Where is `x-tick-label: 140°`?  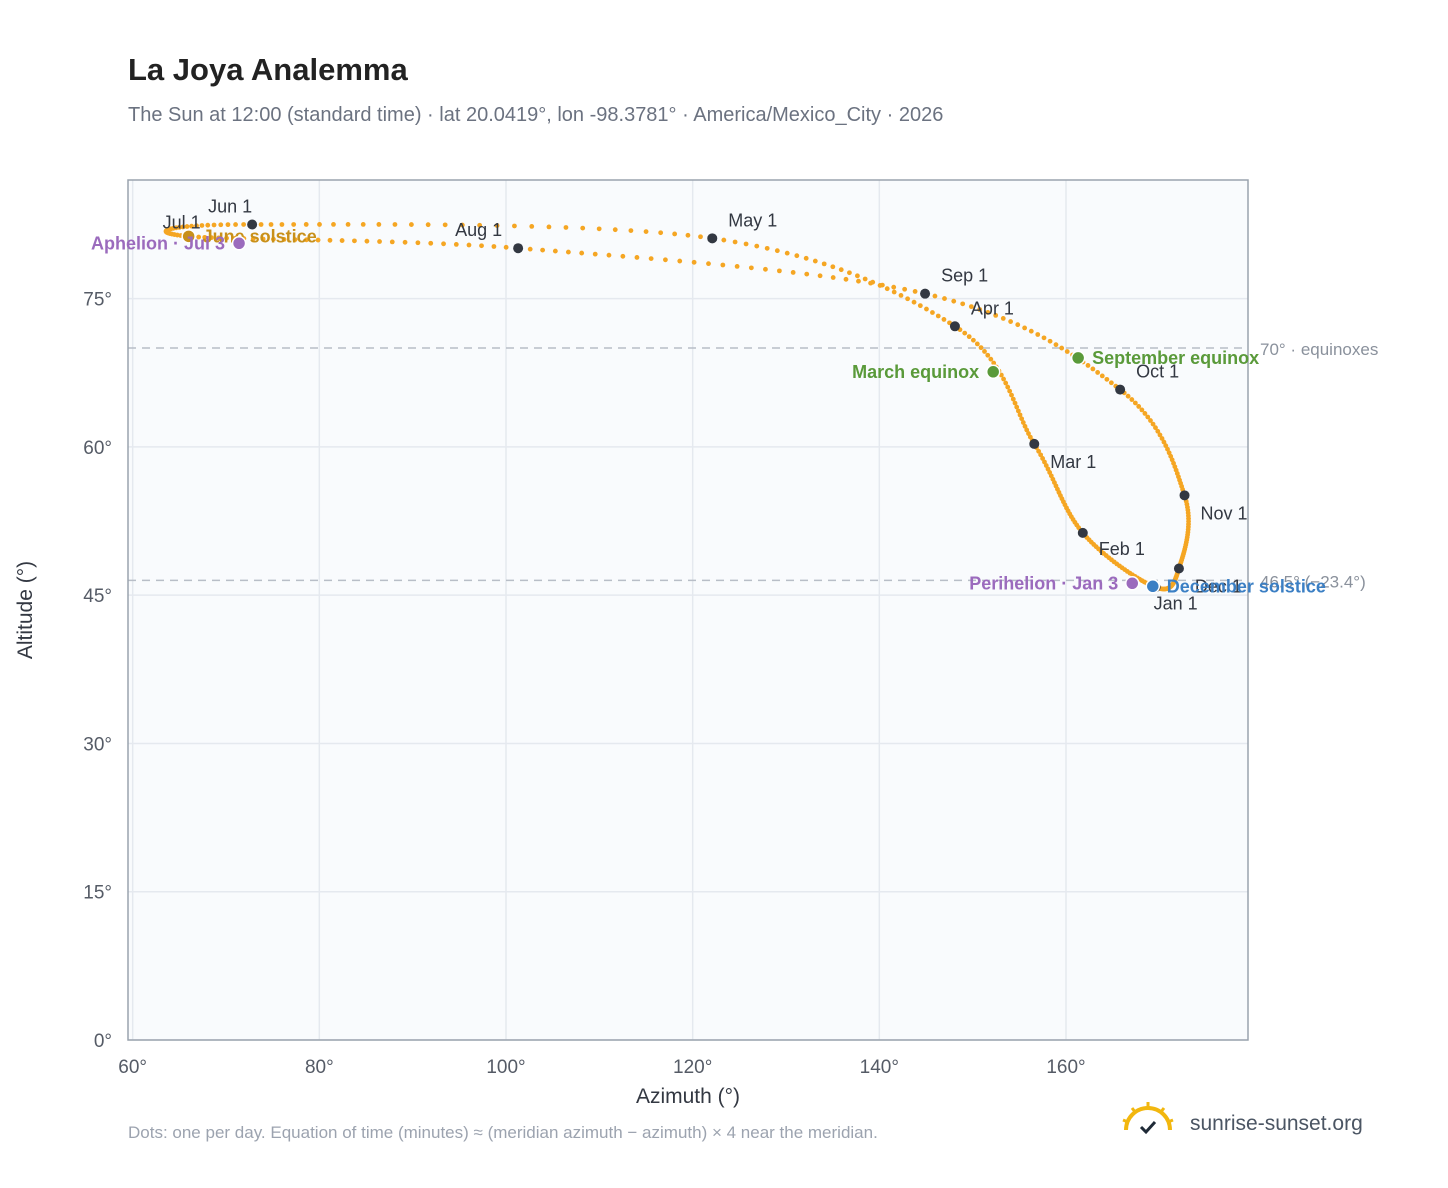 x-tick-label: 140° is located at coordinates (879, 1067).